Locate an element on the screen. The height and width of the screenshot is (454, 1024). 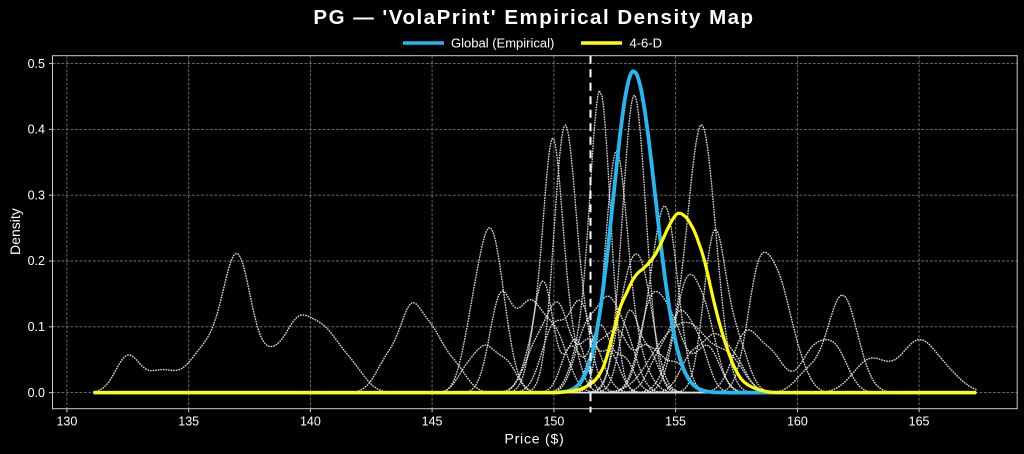
svg-text: Price ($) is located at coordinates (534, 439).